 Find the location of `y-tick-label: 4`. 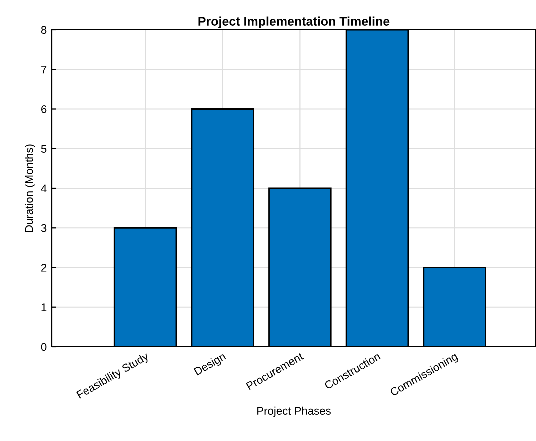

y-tick-label: 4 is located at coordinates (44, 188).